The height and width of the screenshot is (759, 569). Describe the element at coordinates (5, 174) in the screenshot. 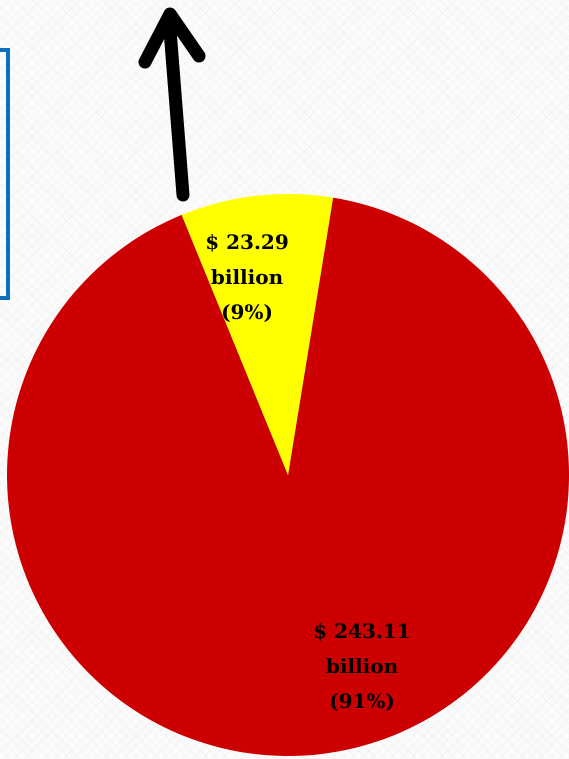

I see `blue-frame-box` at that location.